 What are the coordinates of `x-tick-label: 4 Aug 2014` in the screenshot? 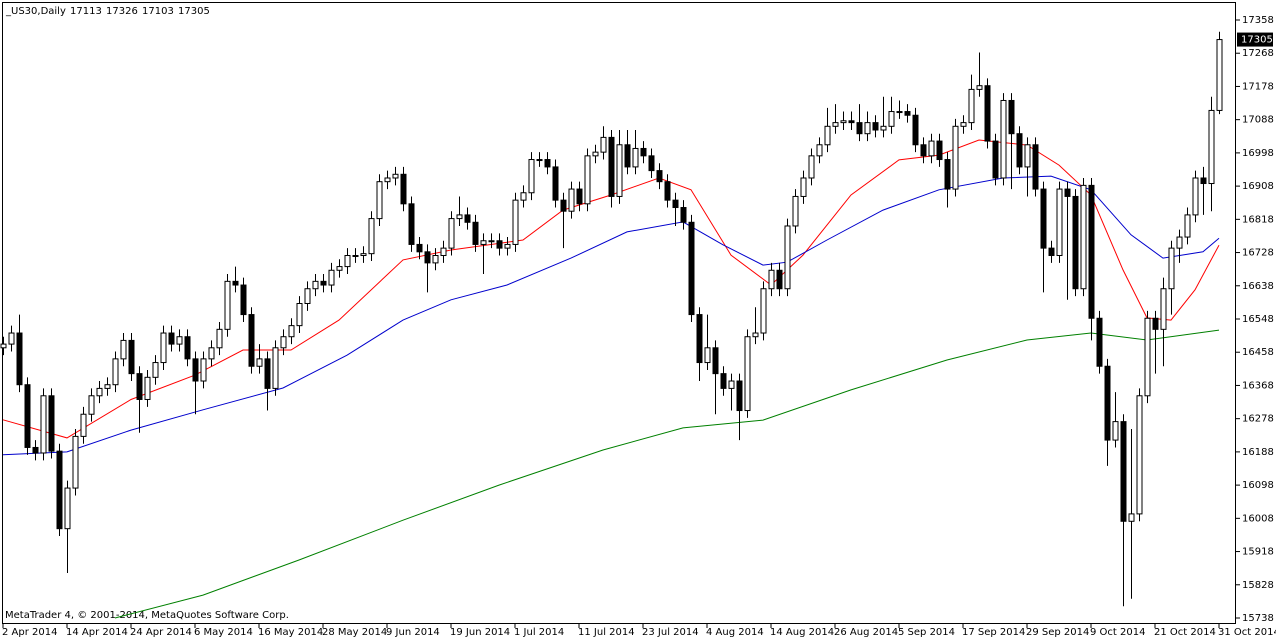 It's located at (735, 632).